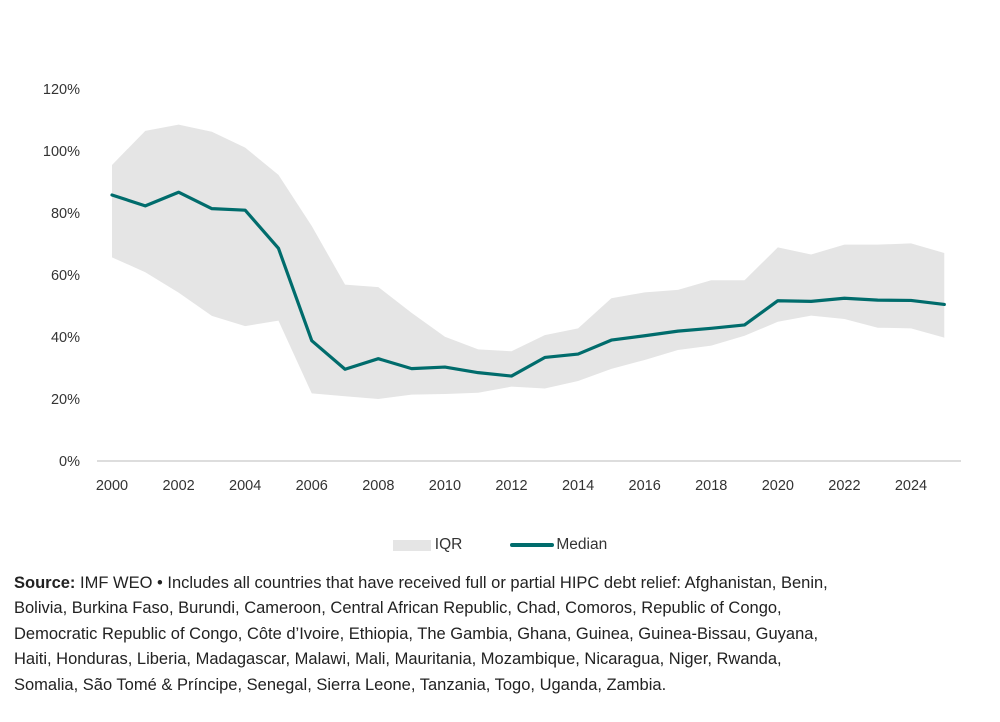 The height and width of the screenshot is (722, 1000). Describe the element at coordinates (711, 486) in the screenshot. I see `x-tick-label: 2018` at that location.